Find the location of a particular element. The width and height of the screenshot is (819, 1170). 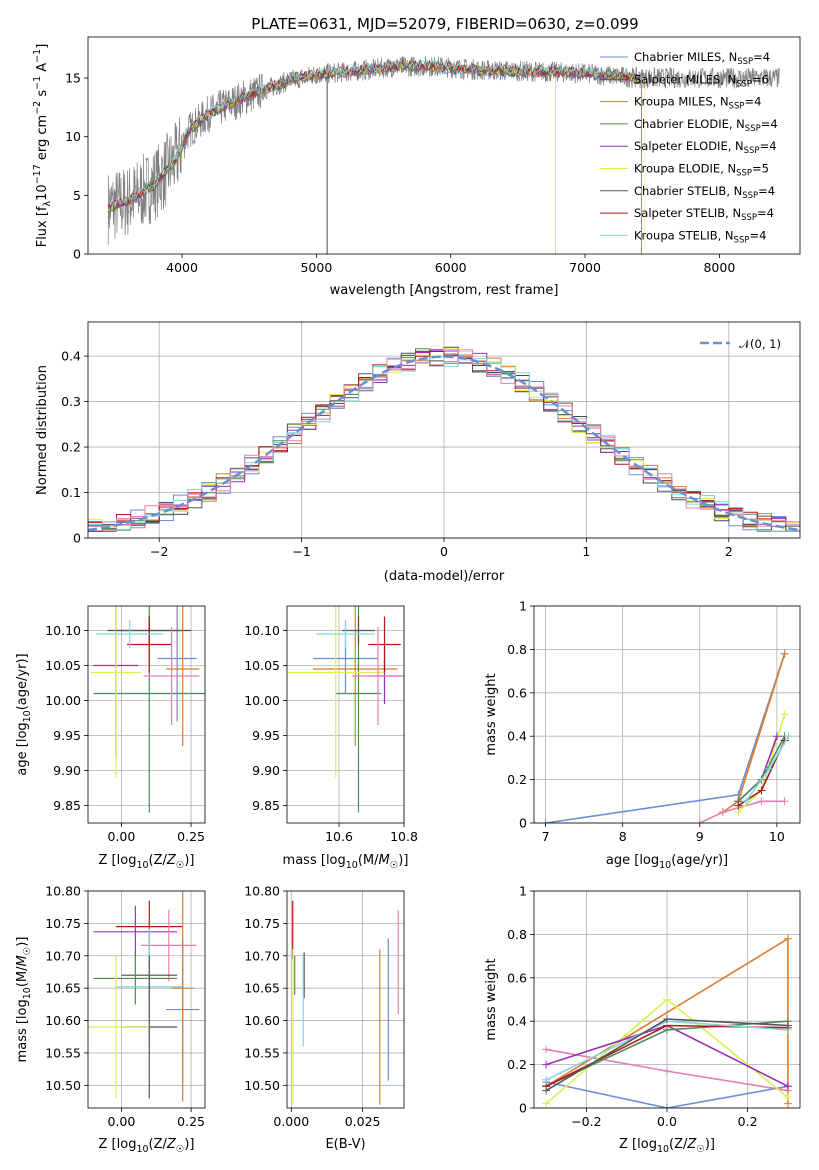

y-tick-label: 10.80 is located at coordinates (262, 891).